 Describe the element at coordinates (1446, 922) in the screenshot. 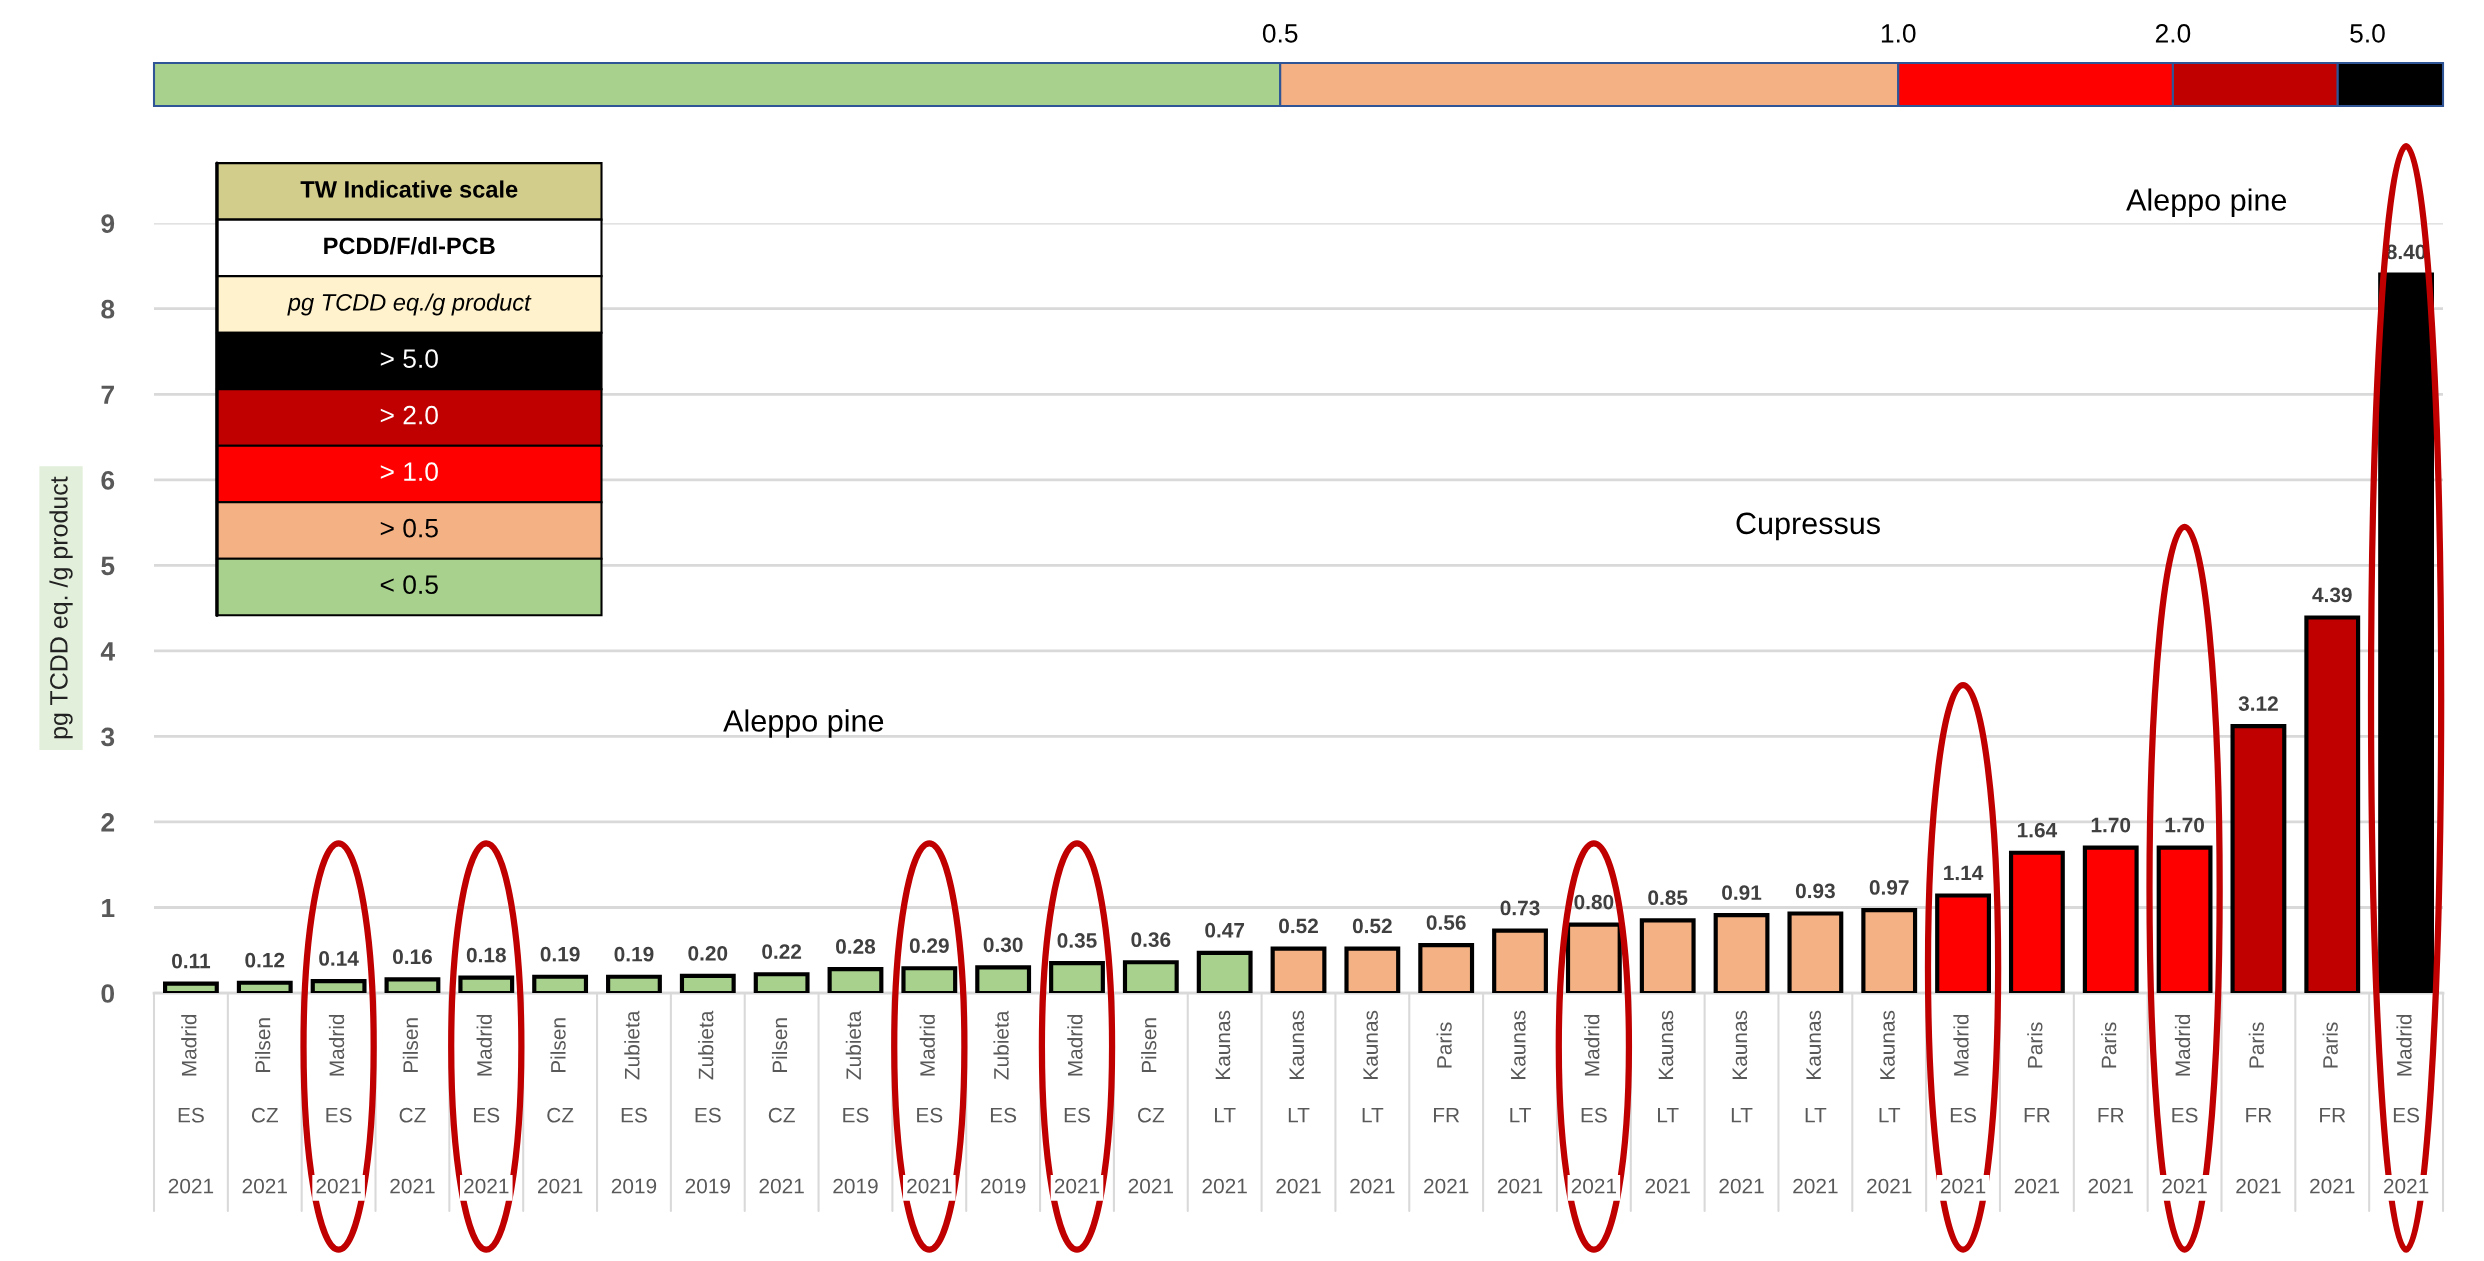

I see `data-label: 0.56` at that location.